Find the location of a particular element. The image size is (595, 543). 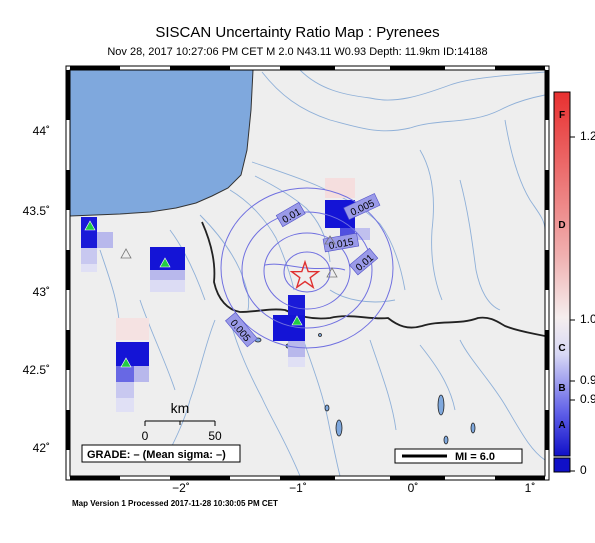

scale-bar-unit: km is located at coordinates (180, 408).